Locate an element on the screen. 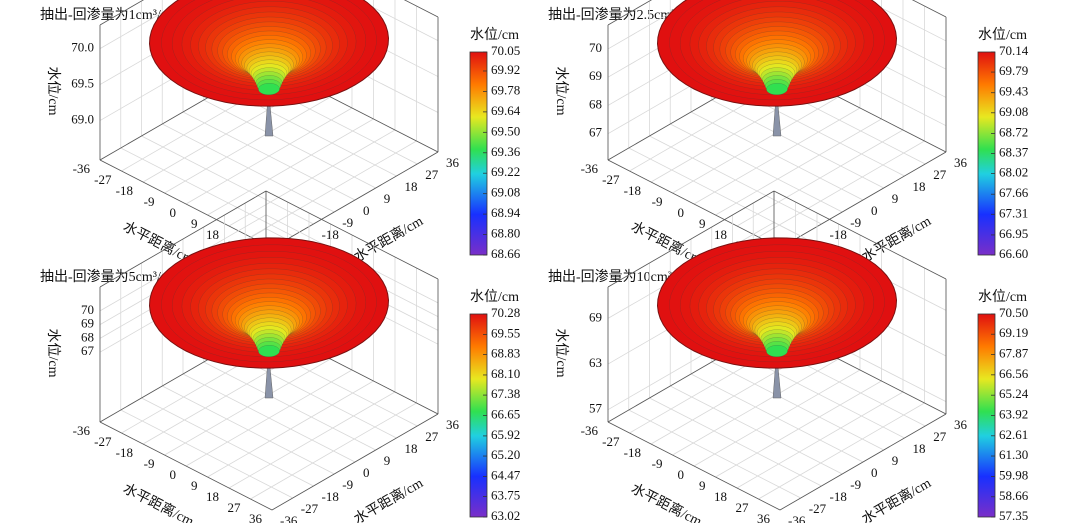  z-tick-label: 70.0 is located at coordinates (82, 47).